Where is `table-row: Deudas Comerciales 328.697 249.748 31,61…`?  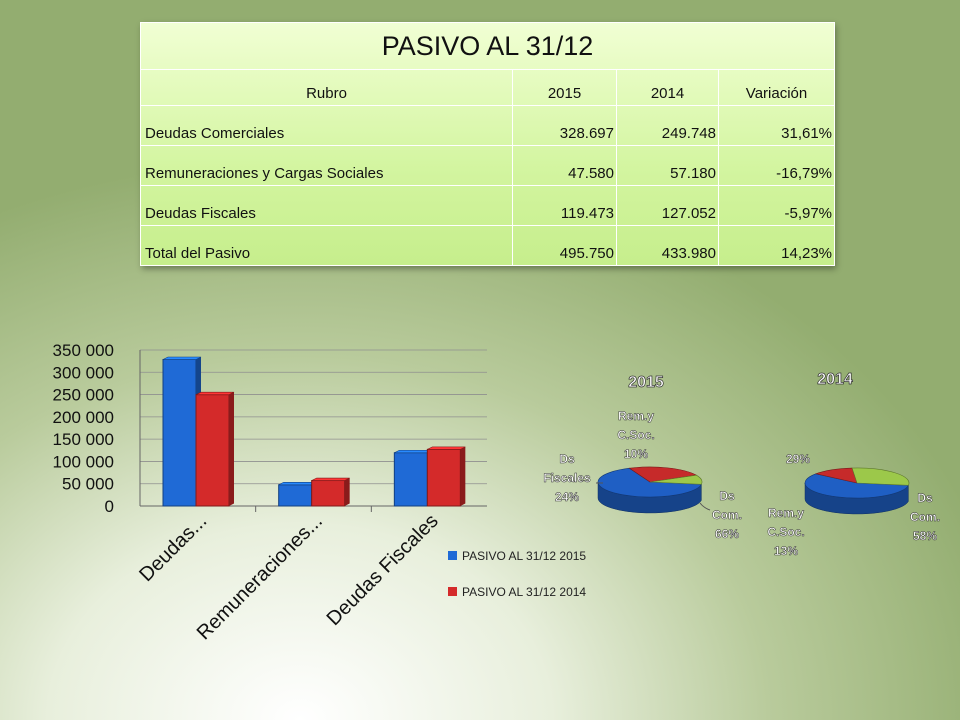
table-row: Deudas Comerciales 328.697 249.748 31,61… is located at coordinates (488, 125).